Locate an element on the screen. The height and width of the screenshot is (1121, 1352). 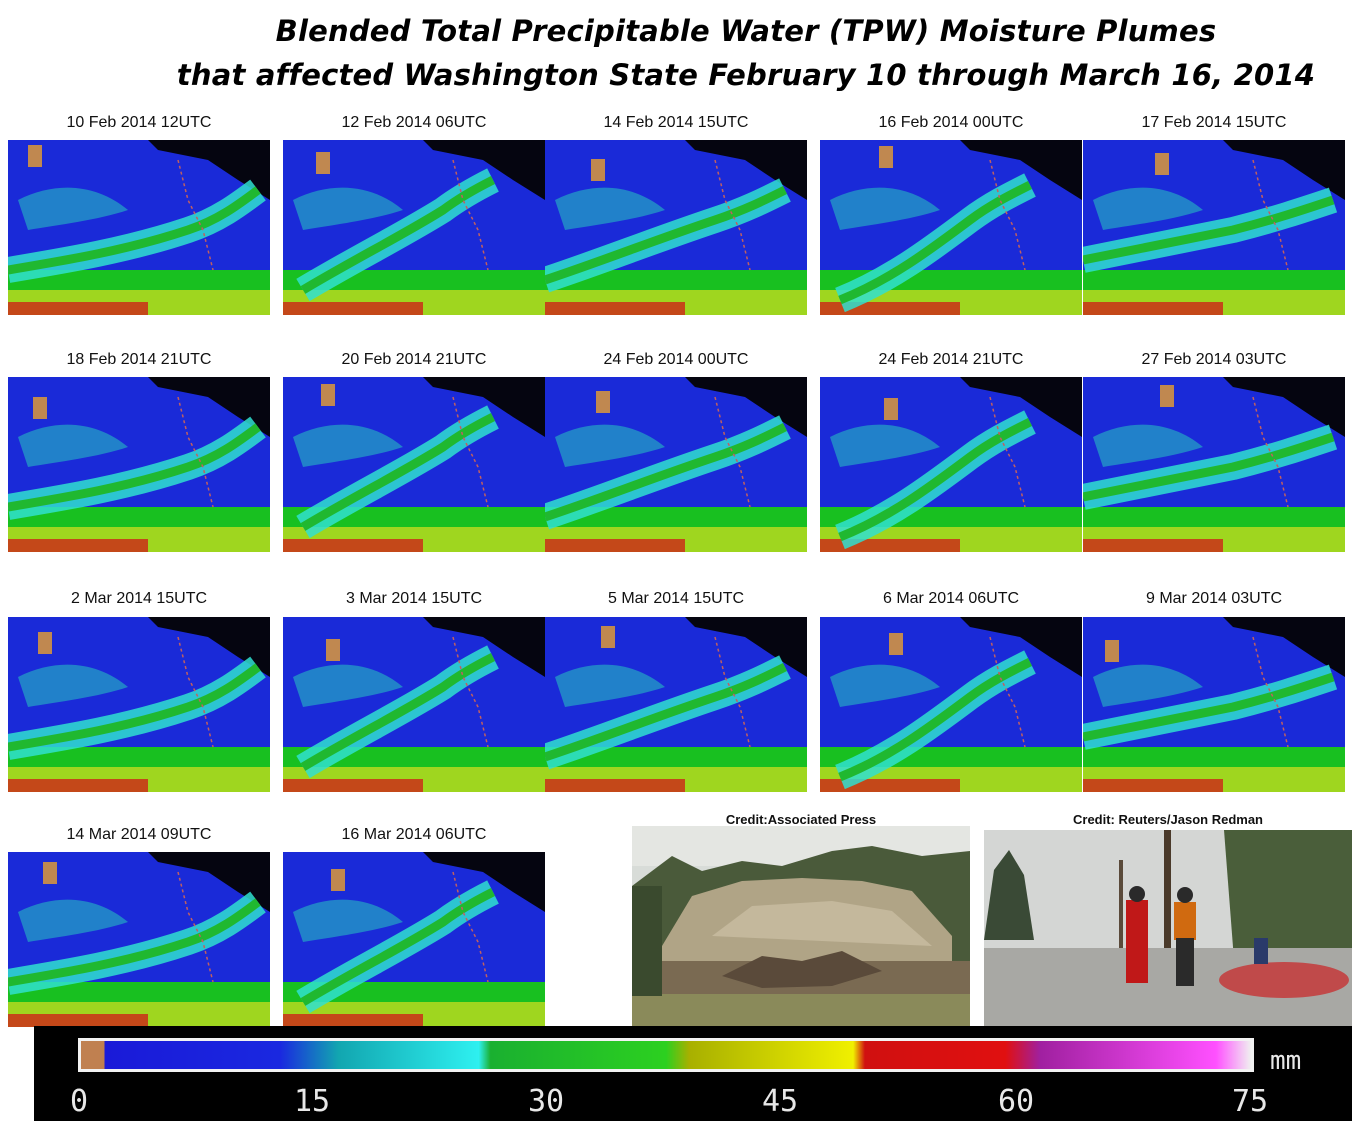
panel-date-label: 10 Feb 2014 12UTC is located at coordinates (139, 122).